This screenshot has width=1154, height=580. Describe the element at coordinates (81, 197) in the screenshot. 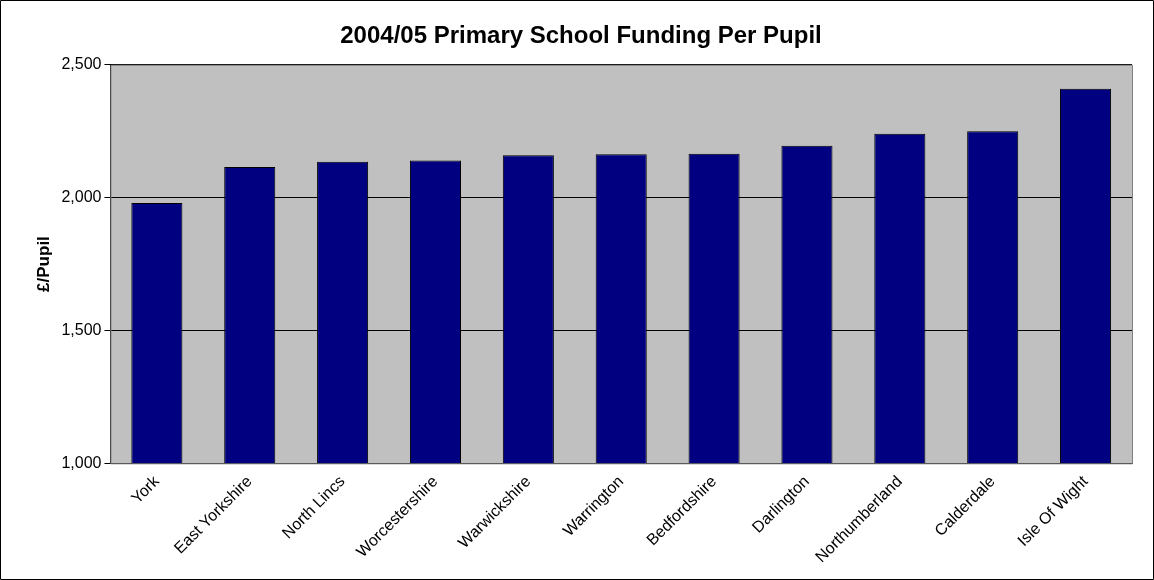

I see `y-tick-label: 2,000` at that location.